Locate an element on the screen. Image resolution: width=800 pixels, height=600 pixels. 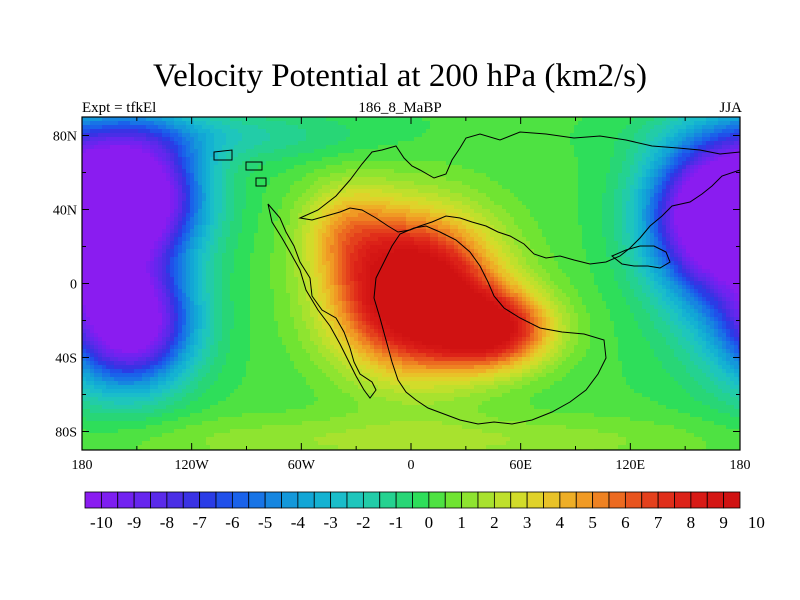
colorbar-label: -3 is located at coordinates (331, 522).